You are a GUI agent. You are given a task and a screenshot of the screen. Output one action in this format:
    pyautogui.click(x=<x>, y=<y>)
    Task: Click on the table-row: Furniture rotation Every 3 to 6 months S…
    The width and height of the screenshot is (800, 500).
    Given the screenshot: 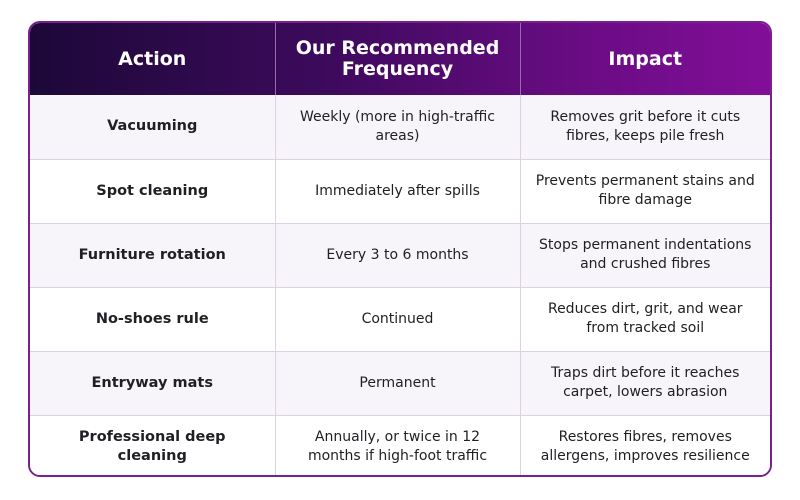 What is the action you would take?
    pyautogui.click(x=400, y=254)
    